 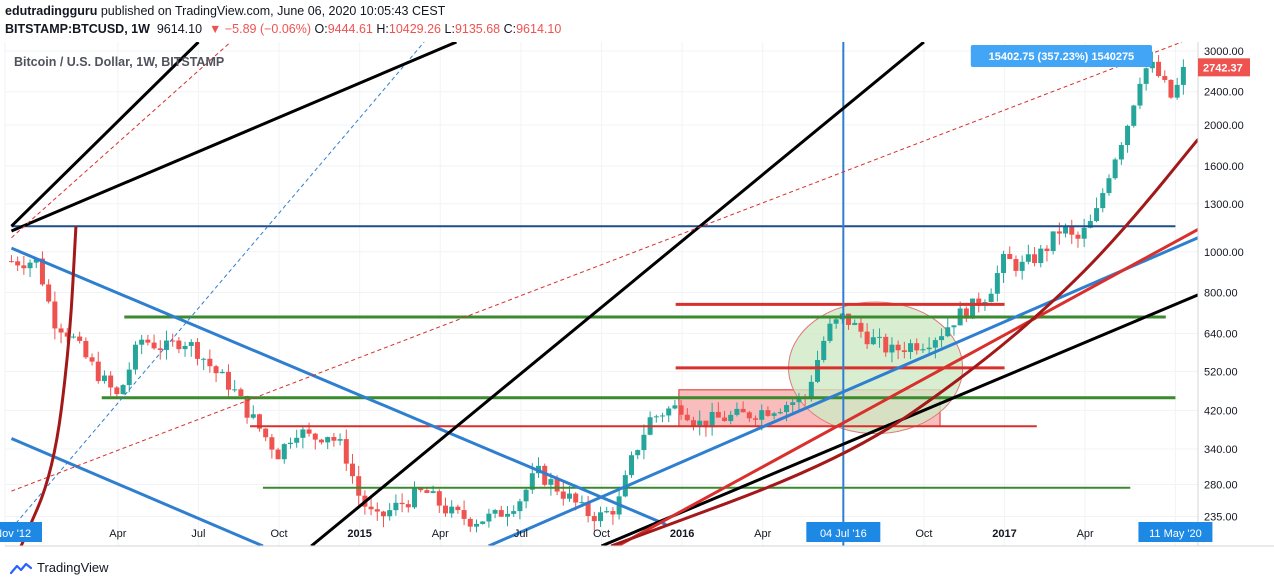 I want to click on tradingview-footer: TradingView, so click(x=59, y=567).